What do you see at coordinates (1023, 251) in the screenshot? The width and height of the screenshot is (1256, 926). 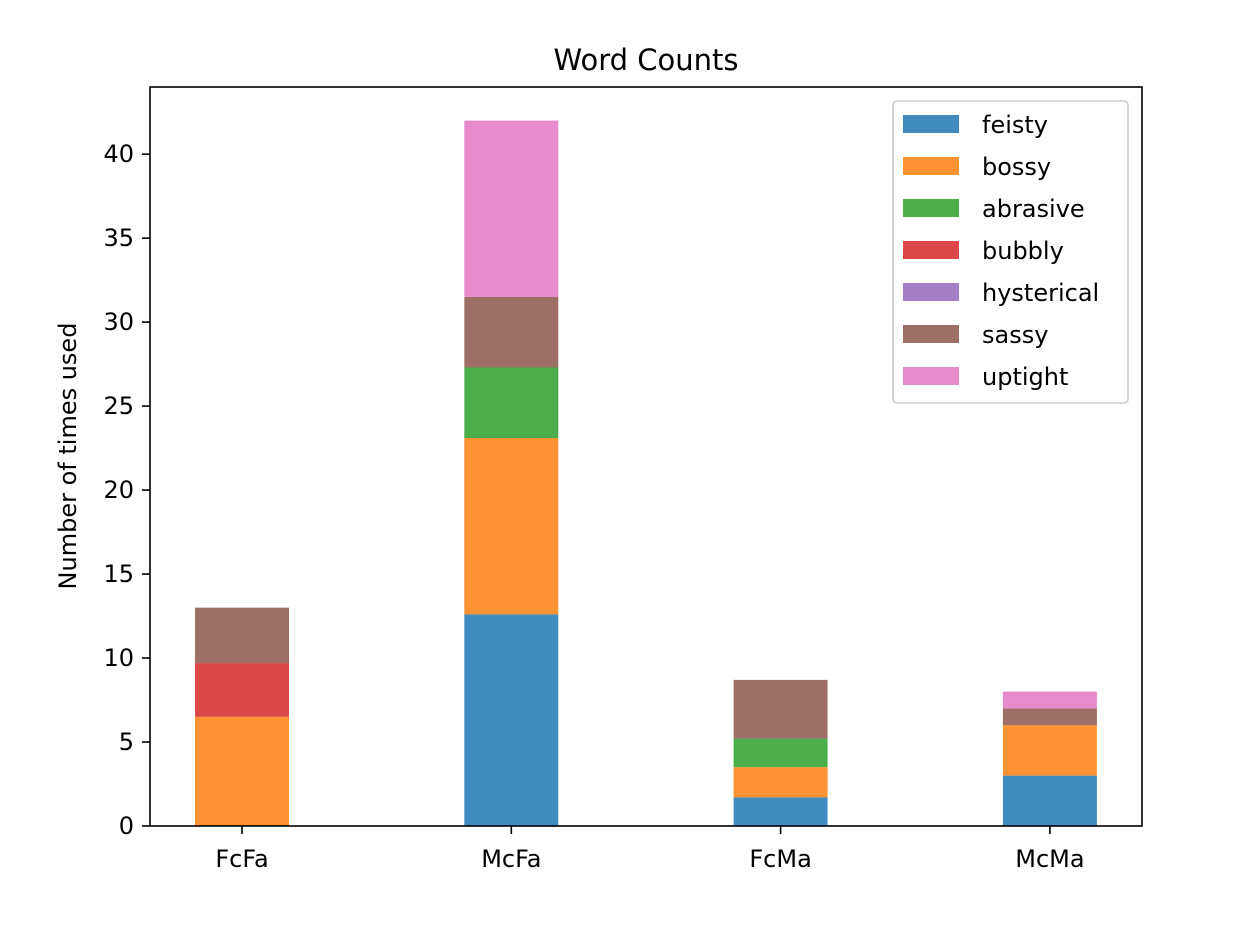 I see `legend-label-bubbly: bubbly` at bounding box center [1023, 251].